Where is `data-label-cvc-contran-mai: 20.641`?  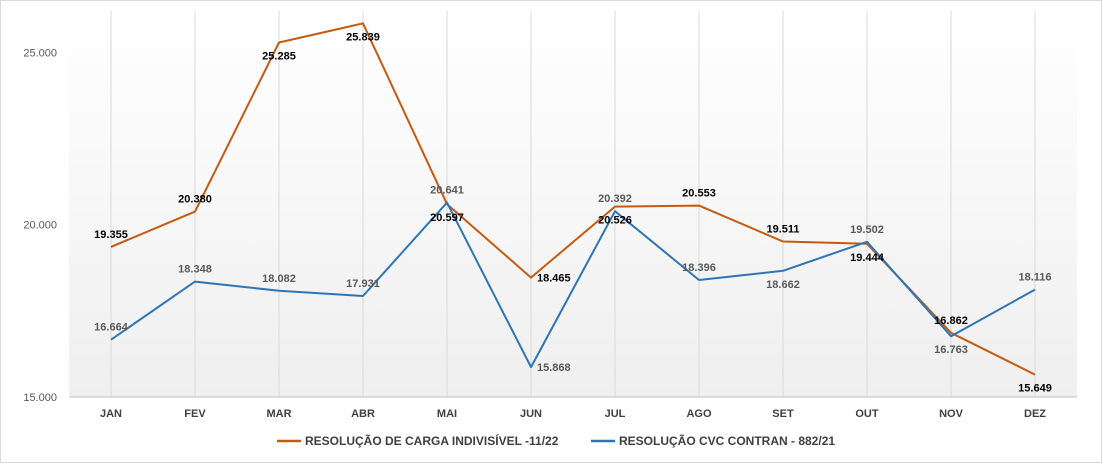
data-label-cvc-contran-mai: 20.641 is located at coordinates (447, 191).